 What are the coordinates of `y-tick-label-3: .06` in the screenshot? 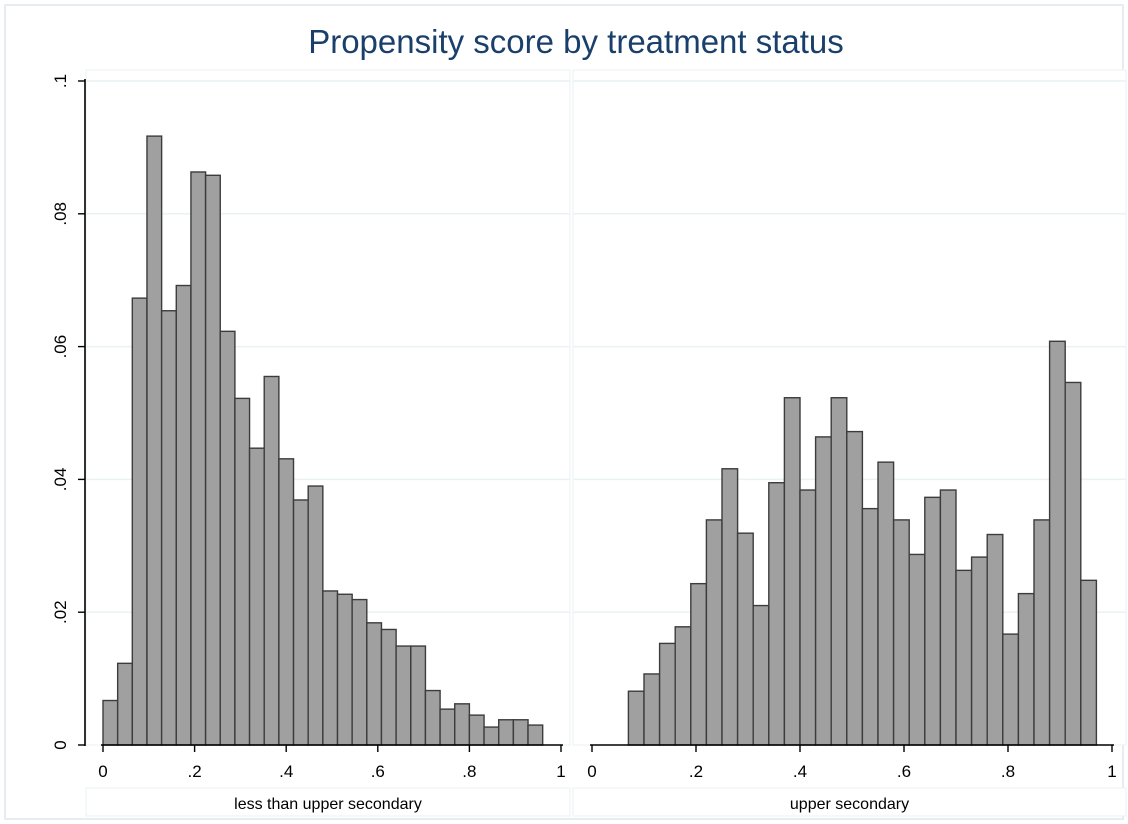 It's located at (60, 347).